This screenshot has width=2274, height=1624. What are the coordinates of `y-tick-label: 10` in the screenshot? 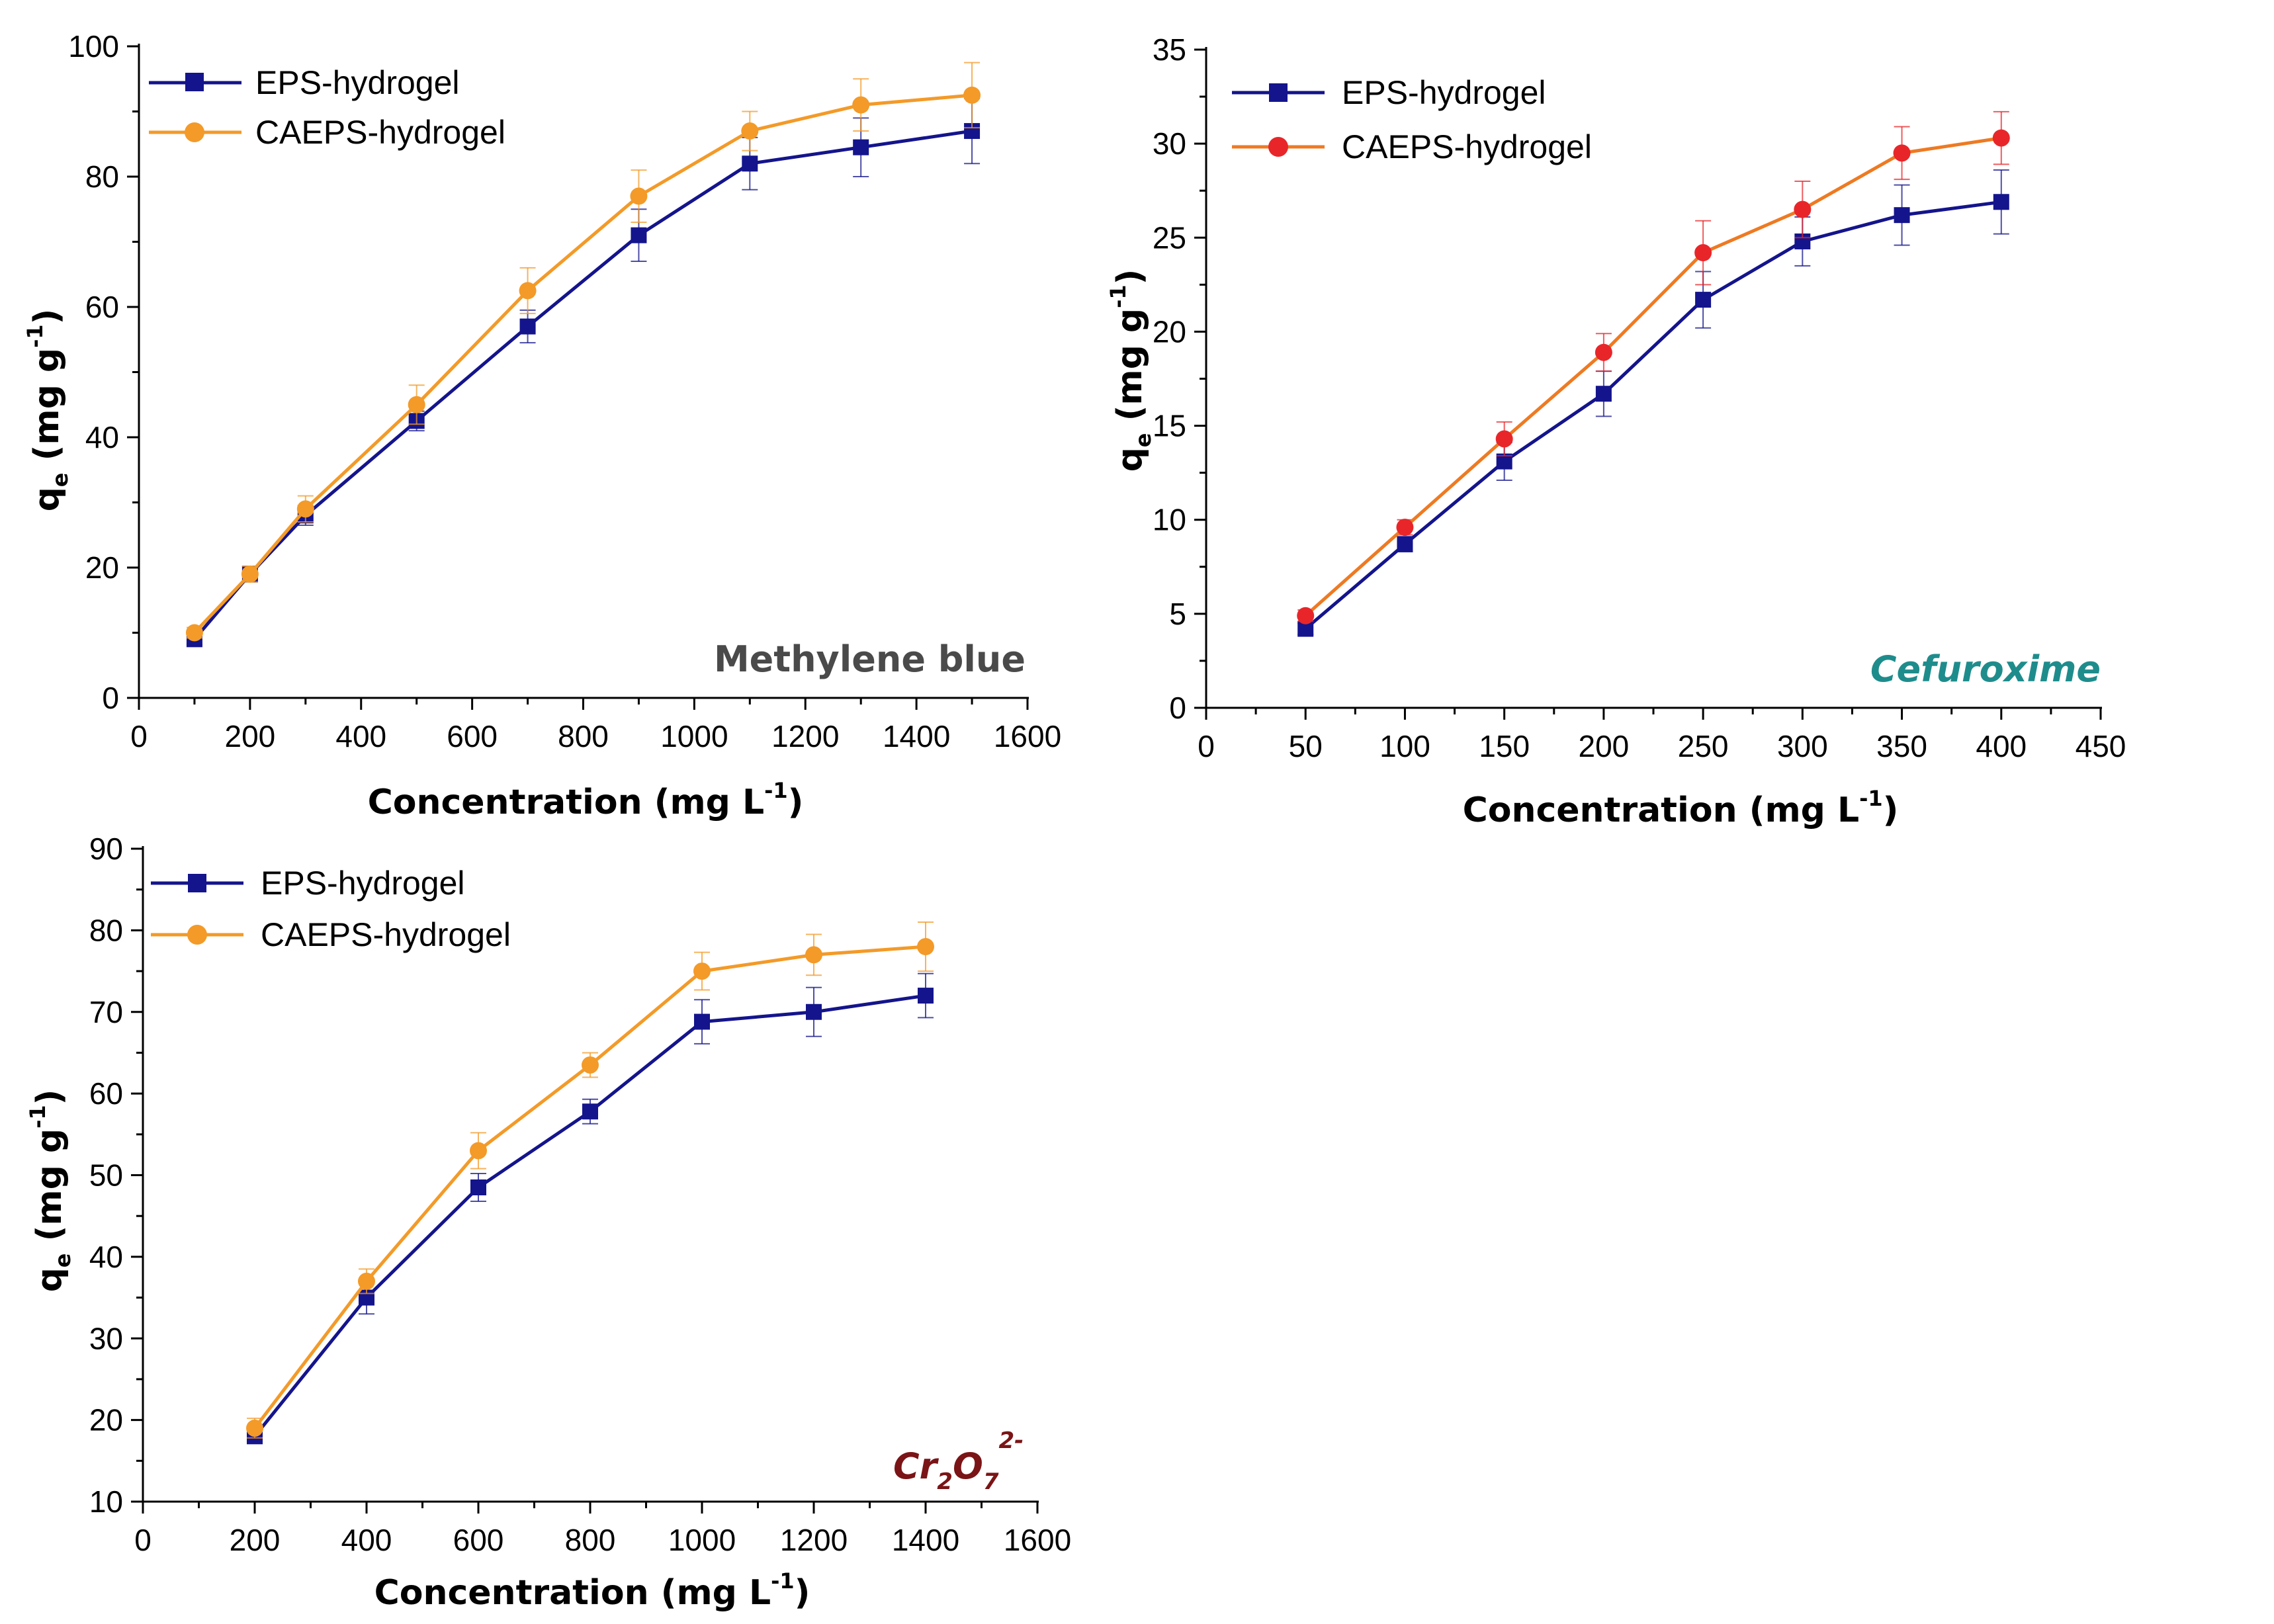 It's located at (1169, 520).